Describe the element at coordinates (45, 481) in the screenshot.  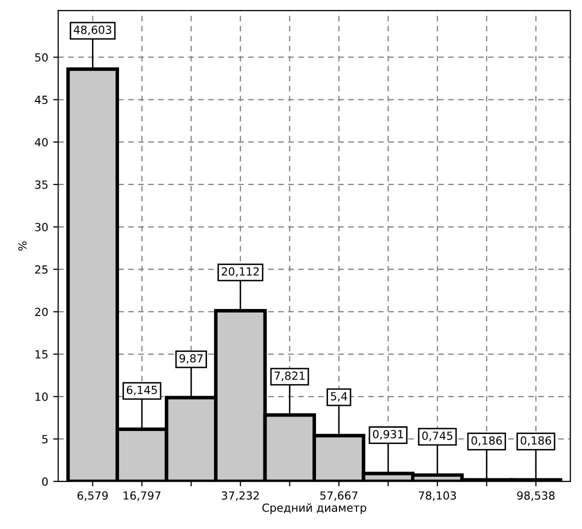
I see `y-tick-label: 0` at that location.